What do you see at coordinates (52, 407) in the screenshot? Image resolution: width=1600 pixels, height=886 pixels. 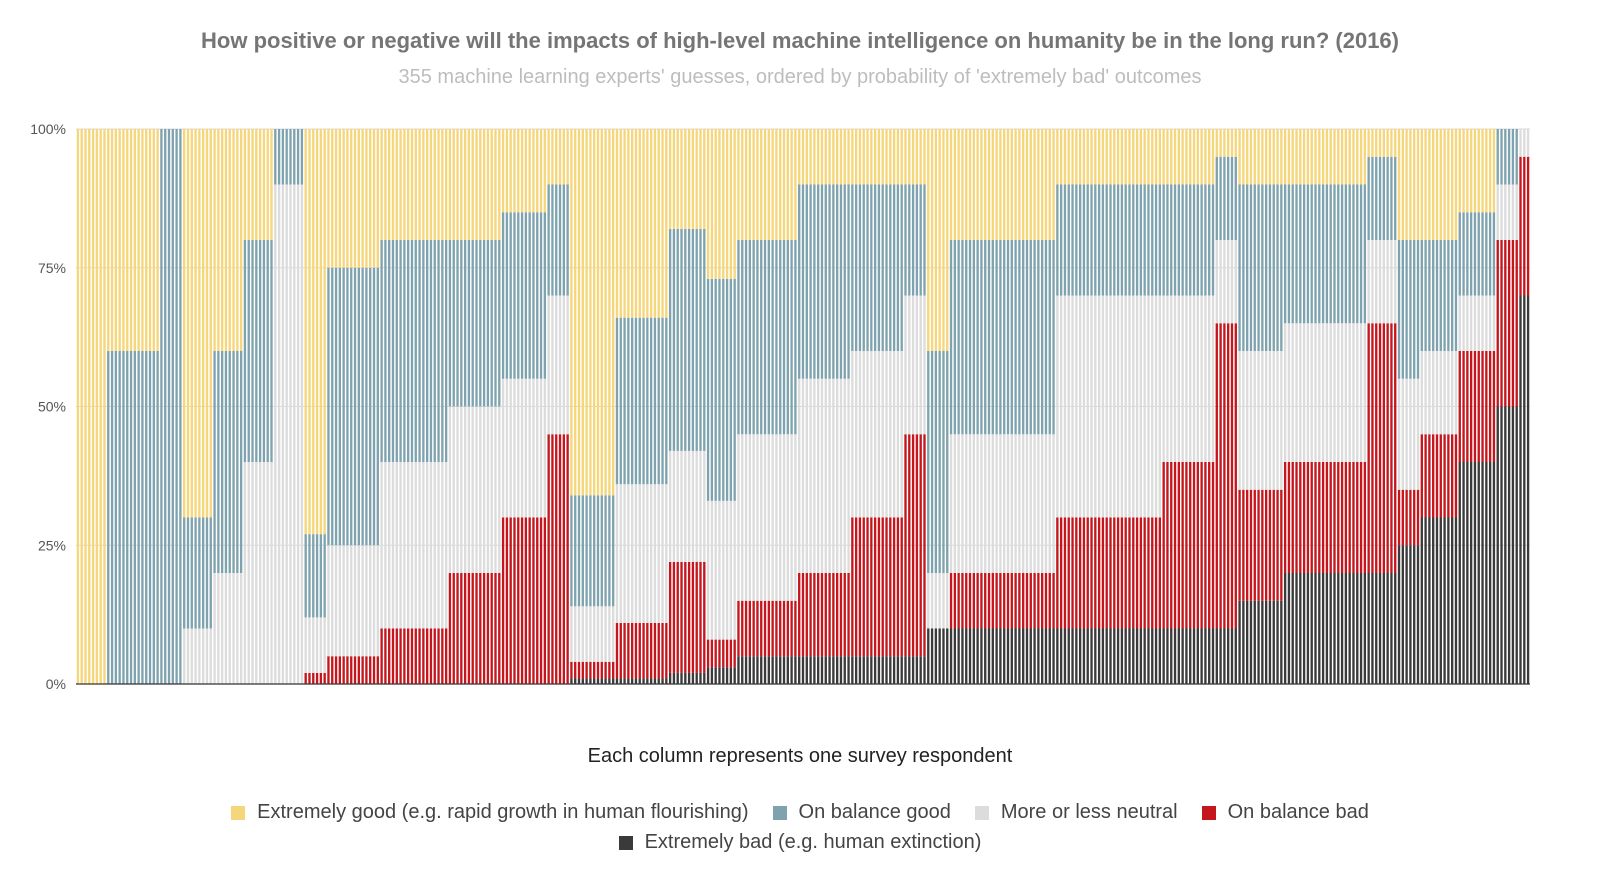 I see `y-tick-label: 50%` at bounding box center [52, 407].